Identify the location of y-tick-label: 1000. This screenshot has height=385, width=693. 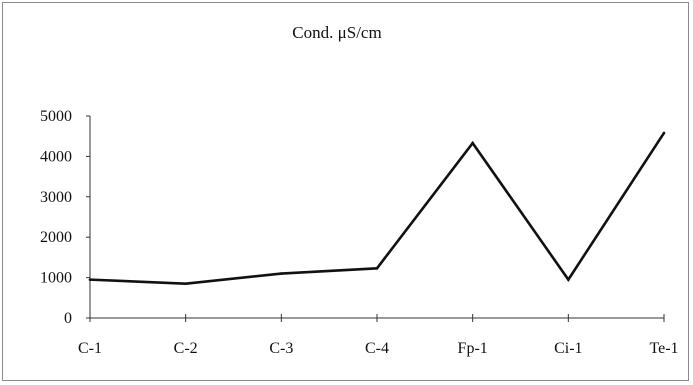
(56, 278).